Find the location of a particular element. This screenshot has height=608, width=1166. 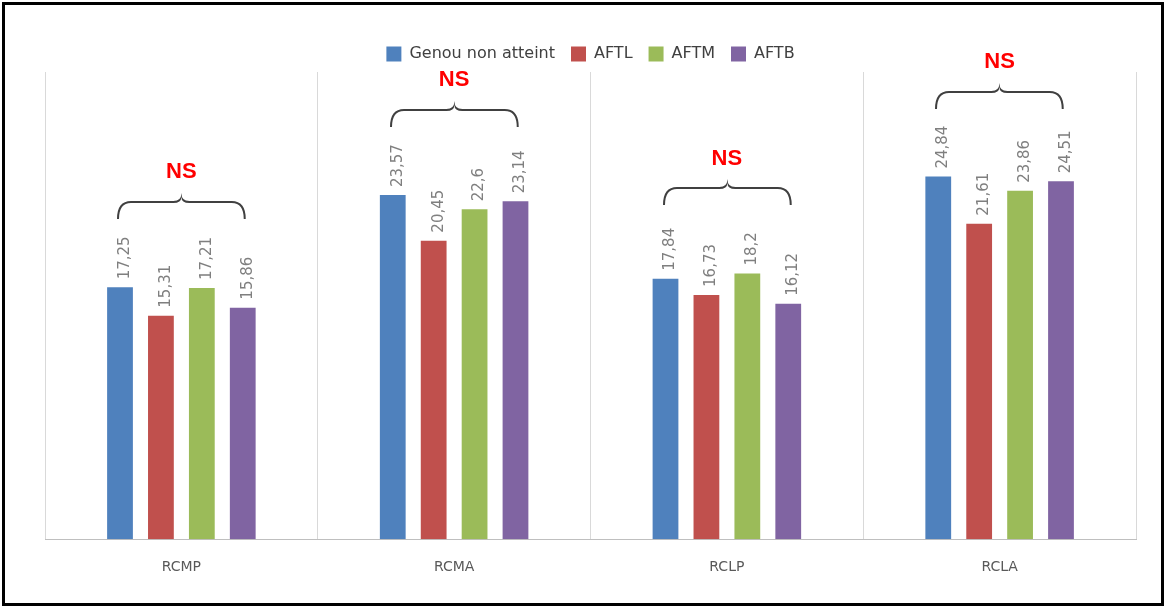

data-label: 23,86 is located at coordinates (1023, 161).